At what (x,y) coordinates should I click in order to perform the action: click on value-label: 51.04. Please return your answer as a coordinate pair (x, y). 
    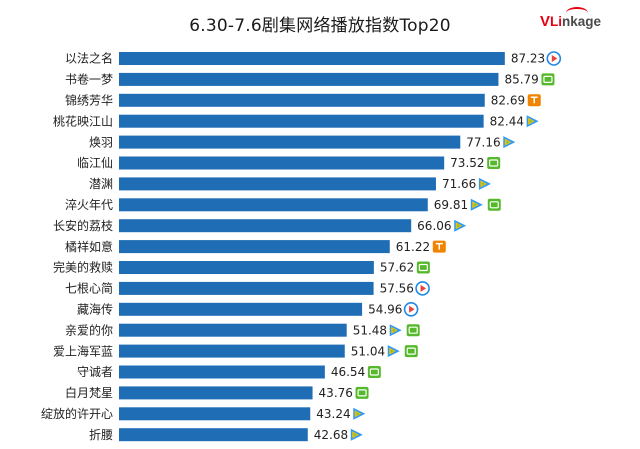
    Looking at the image, I should click on (368, 351).